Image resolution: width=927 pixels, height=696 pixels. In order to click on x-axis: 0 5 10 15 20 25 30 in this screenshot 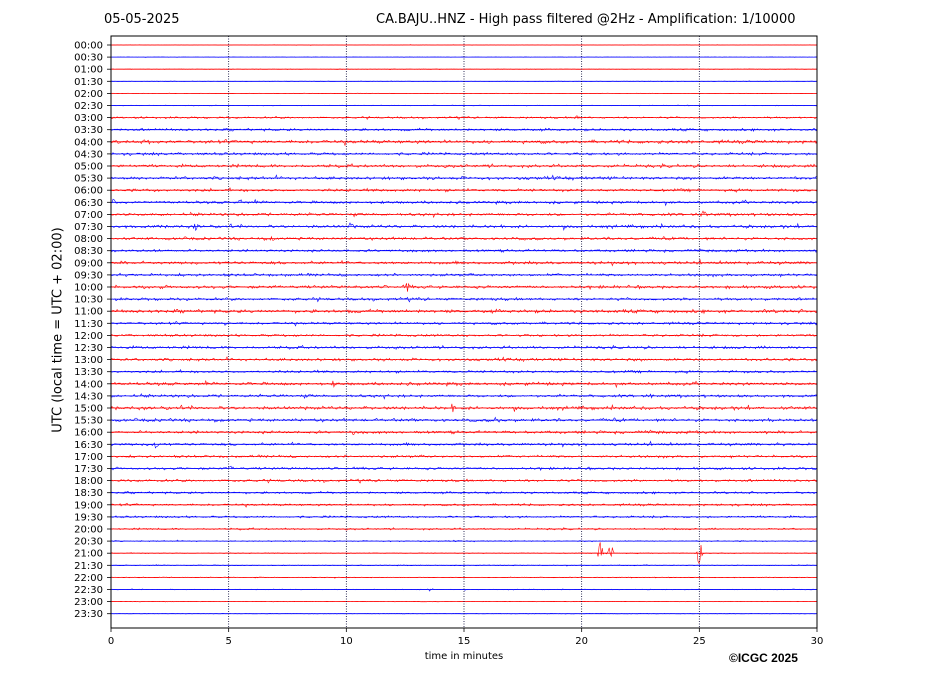, I will do `click(466, 637)`.